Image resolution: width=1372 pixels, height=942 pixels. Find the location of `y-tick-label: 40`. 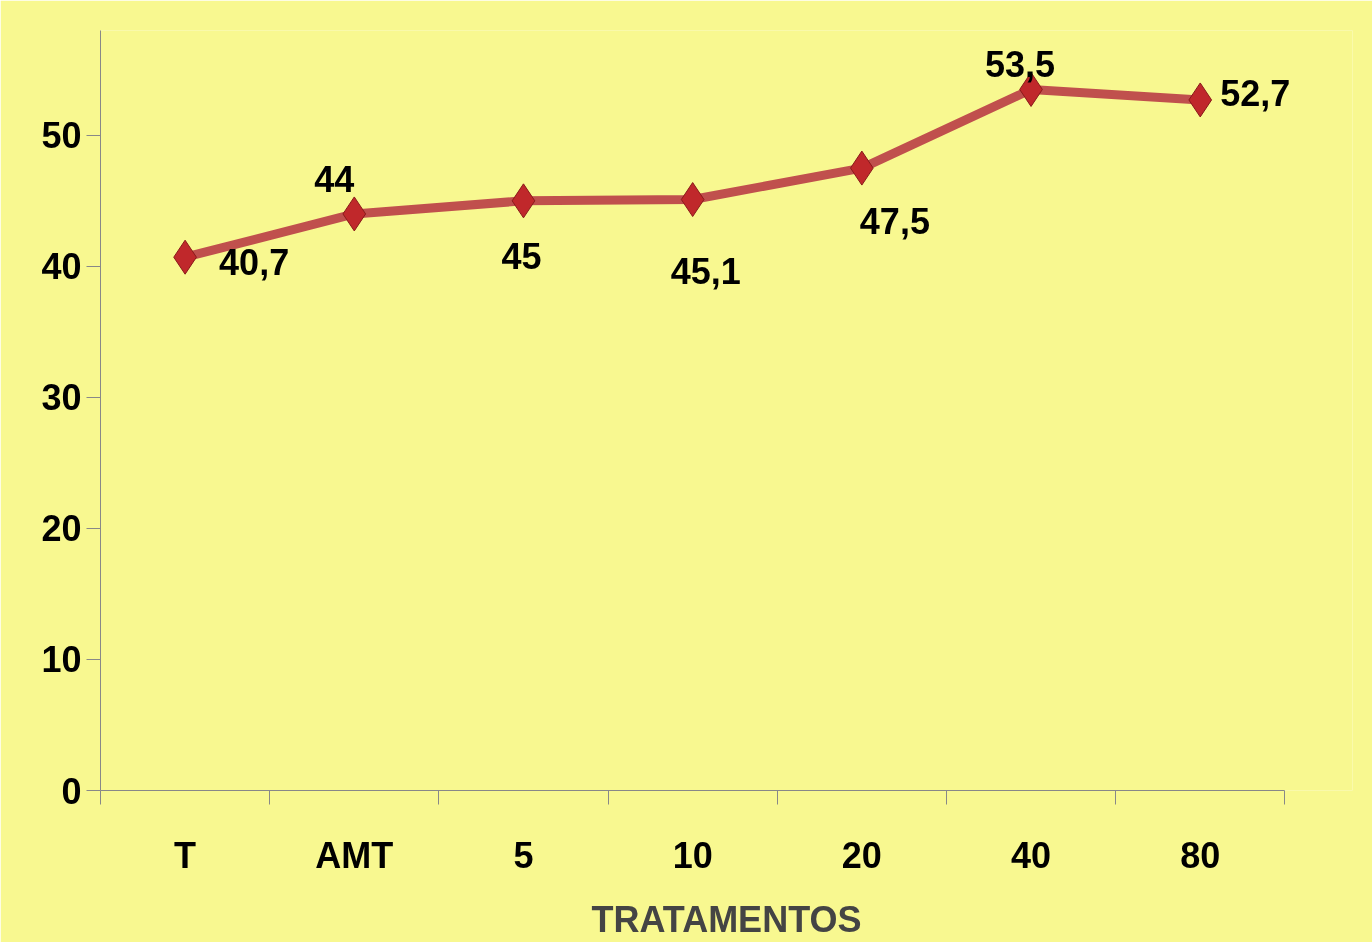

y-tick-label: 40 is located at coordinates (61, 267).